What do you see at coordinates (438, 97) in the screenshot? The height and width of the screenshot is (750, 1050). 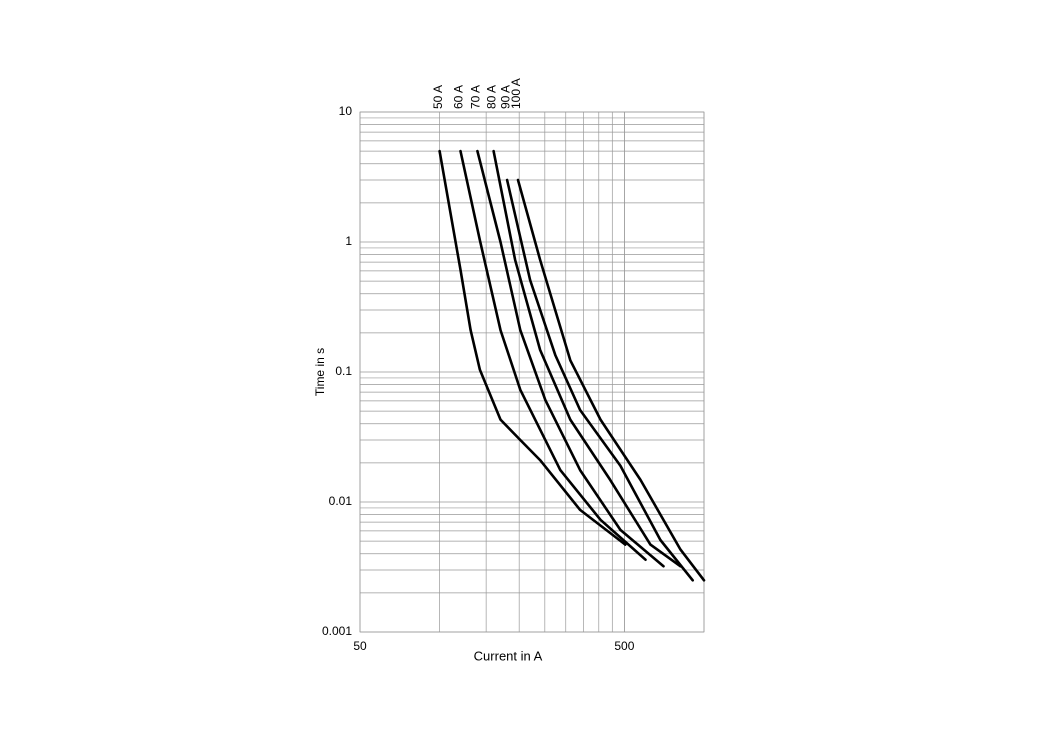 I see `curve-label: 50 A` at bounding box center [438, 97].